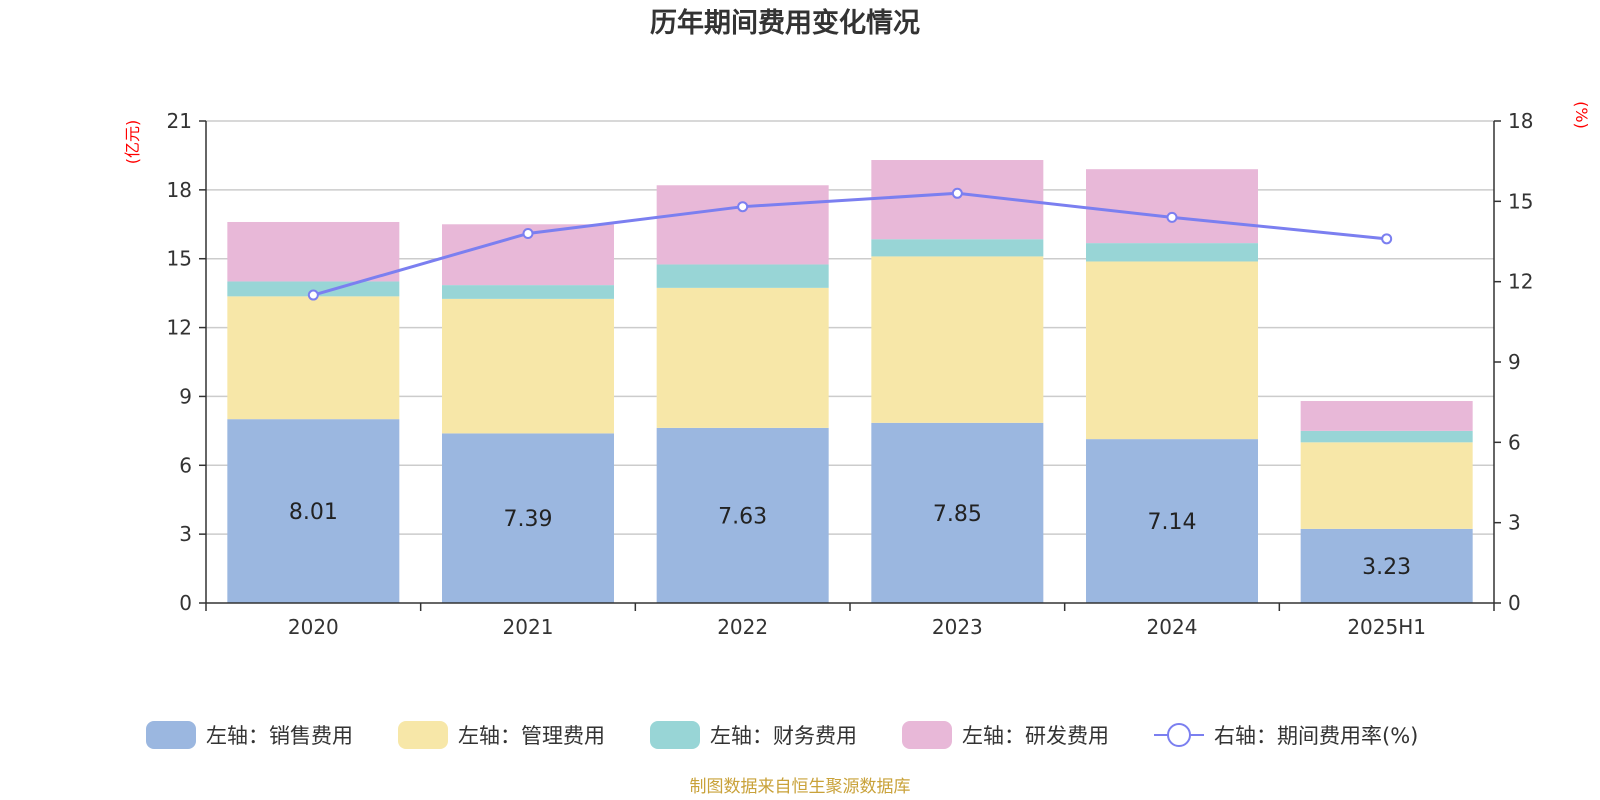  I want to click on right-axis-tick-label: 12, so click(1520, 282).